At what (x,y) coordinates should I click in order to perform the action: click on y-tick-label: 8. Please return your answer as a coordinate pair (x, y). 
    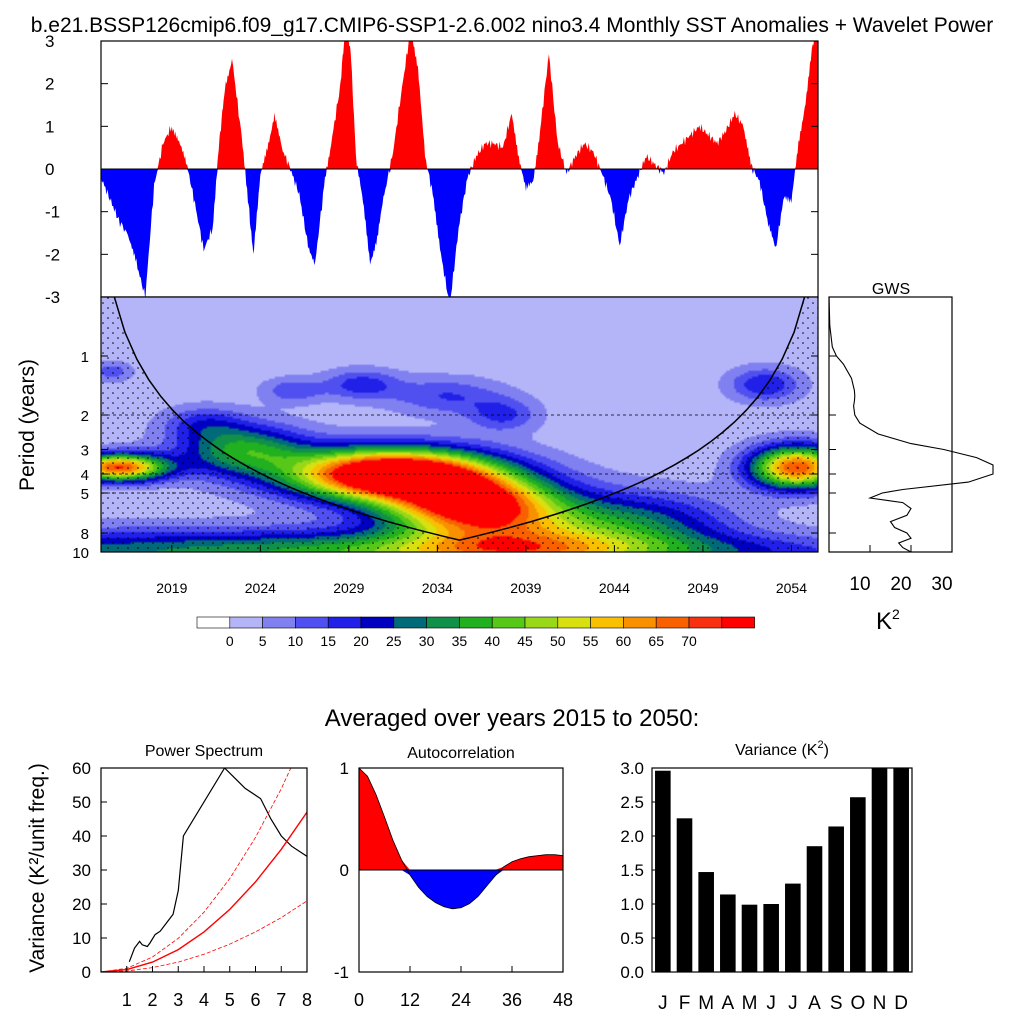
    Looking at the image, I should click on (85, 534).